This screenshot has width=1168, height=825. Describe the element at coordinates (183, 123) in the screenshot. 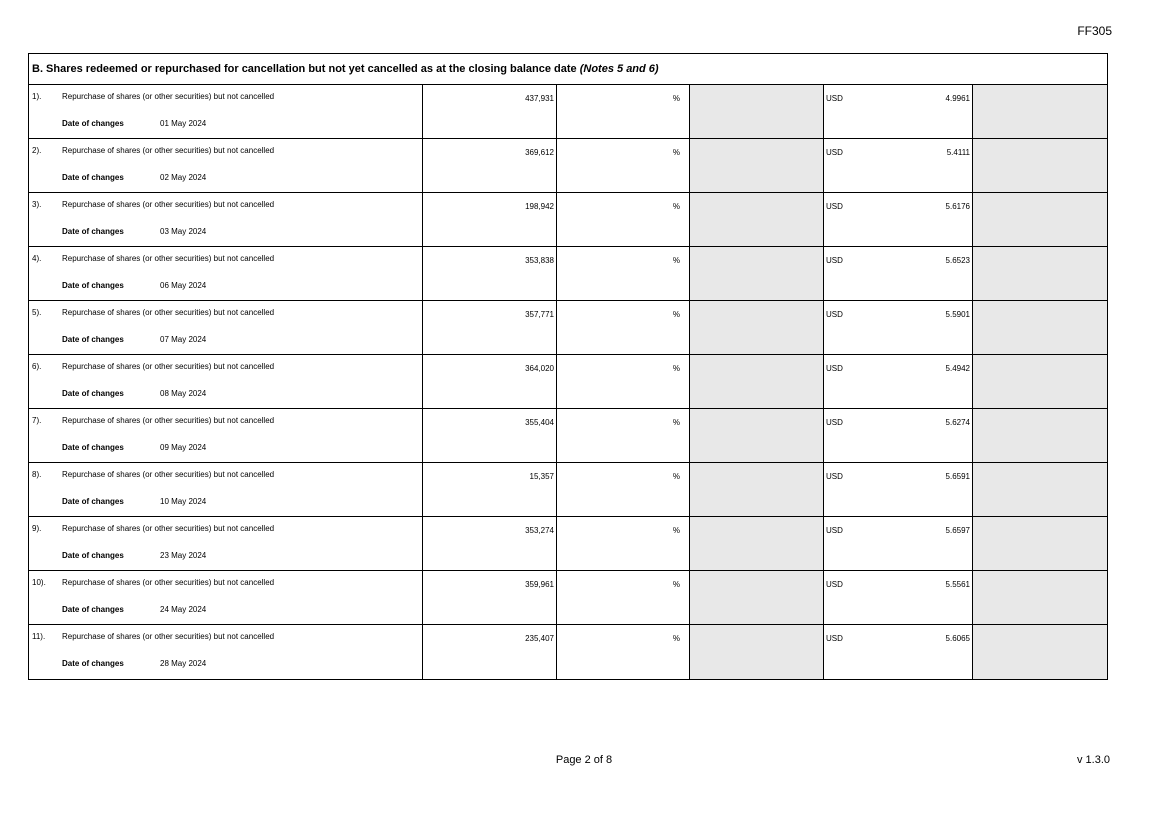

I see `date-value: 01 May 2024` at that location.